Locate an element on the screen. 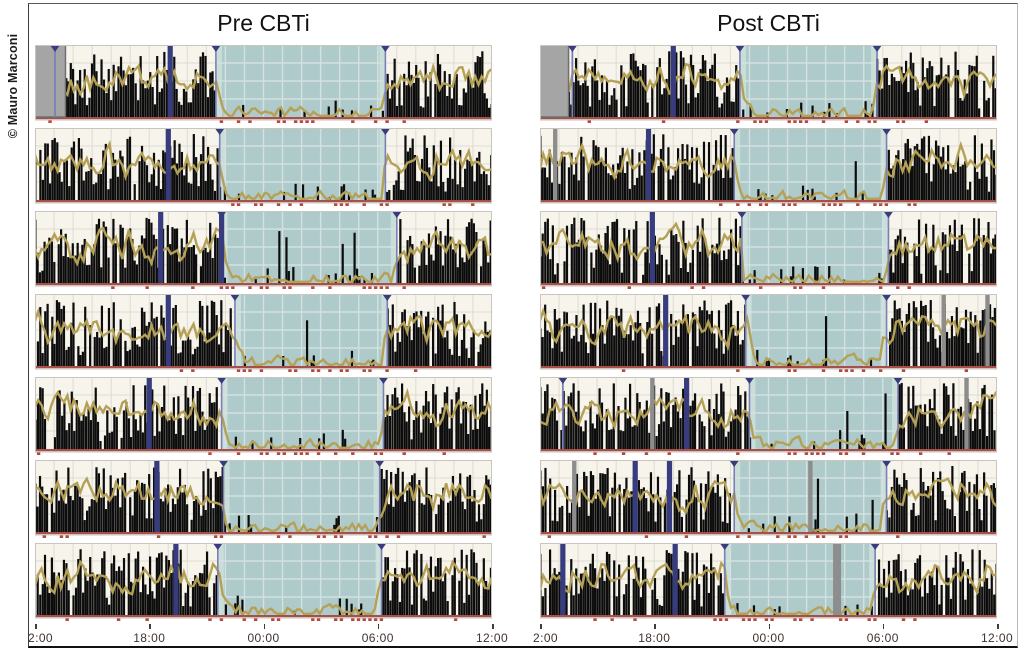  time-axis-pre: 2:00 18:00 00:00 06:00 12:00 is located at coordinates (268, 635).